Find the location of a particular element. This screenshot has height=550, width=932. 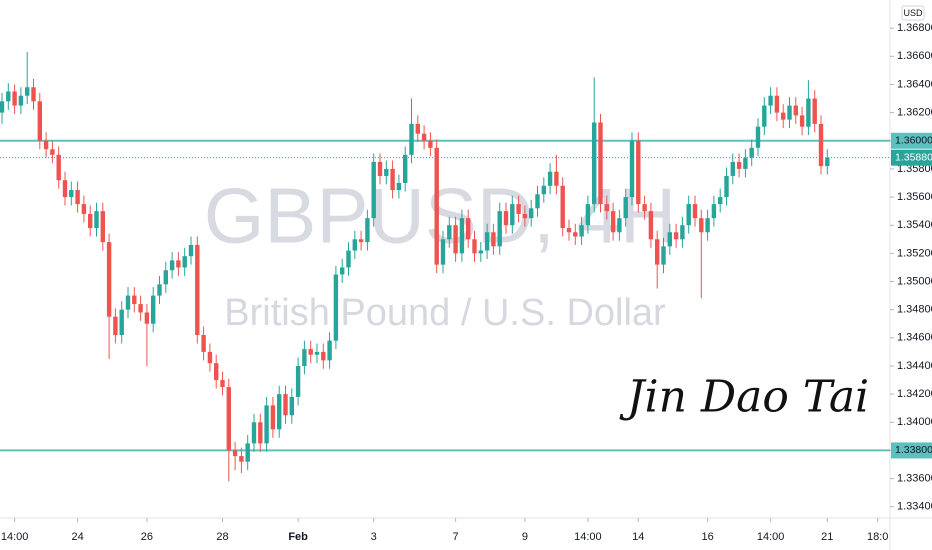

x-tick-label: 9 is located at coordinates (525, 537).